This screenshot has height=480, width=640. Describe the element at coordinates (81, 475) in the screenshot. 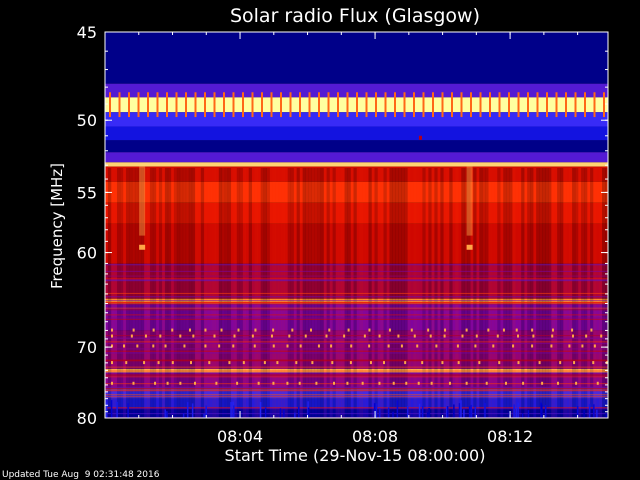

I see `updated-timestamp: Updated Tue Aug 9 02:31:48 2016` at that location.